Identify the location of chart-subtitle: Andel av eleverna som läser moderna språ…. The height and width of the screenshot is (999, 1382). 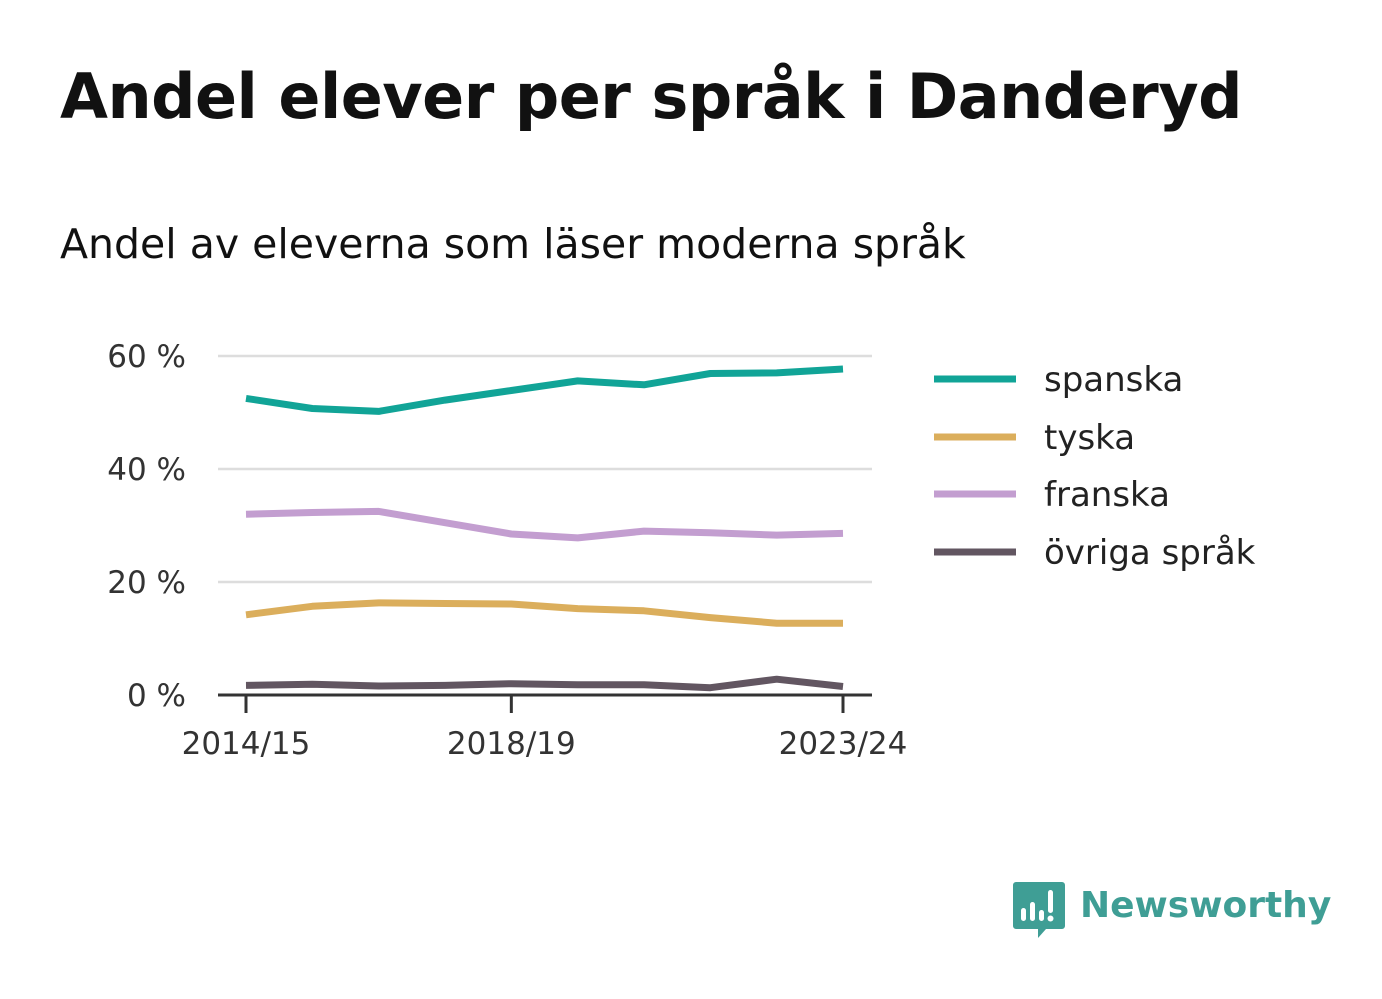
(513, 244).